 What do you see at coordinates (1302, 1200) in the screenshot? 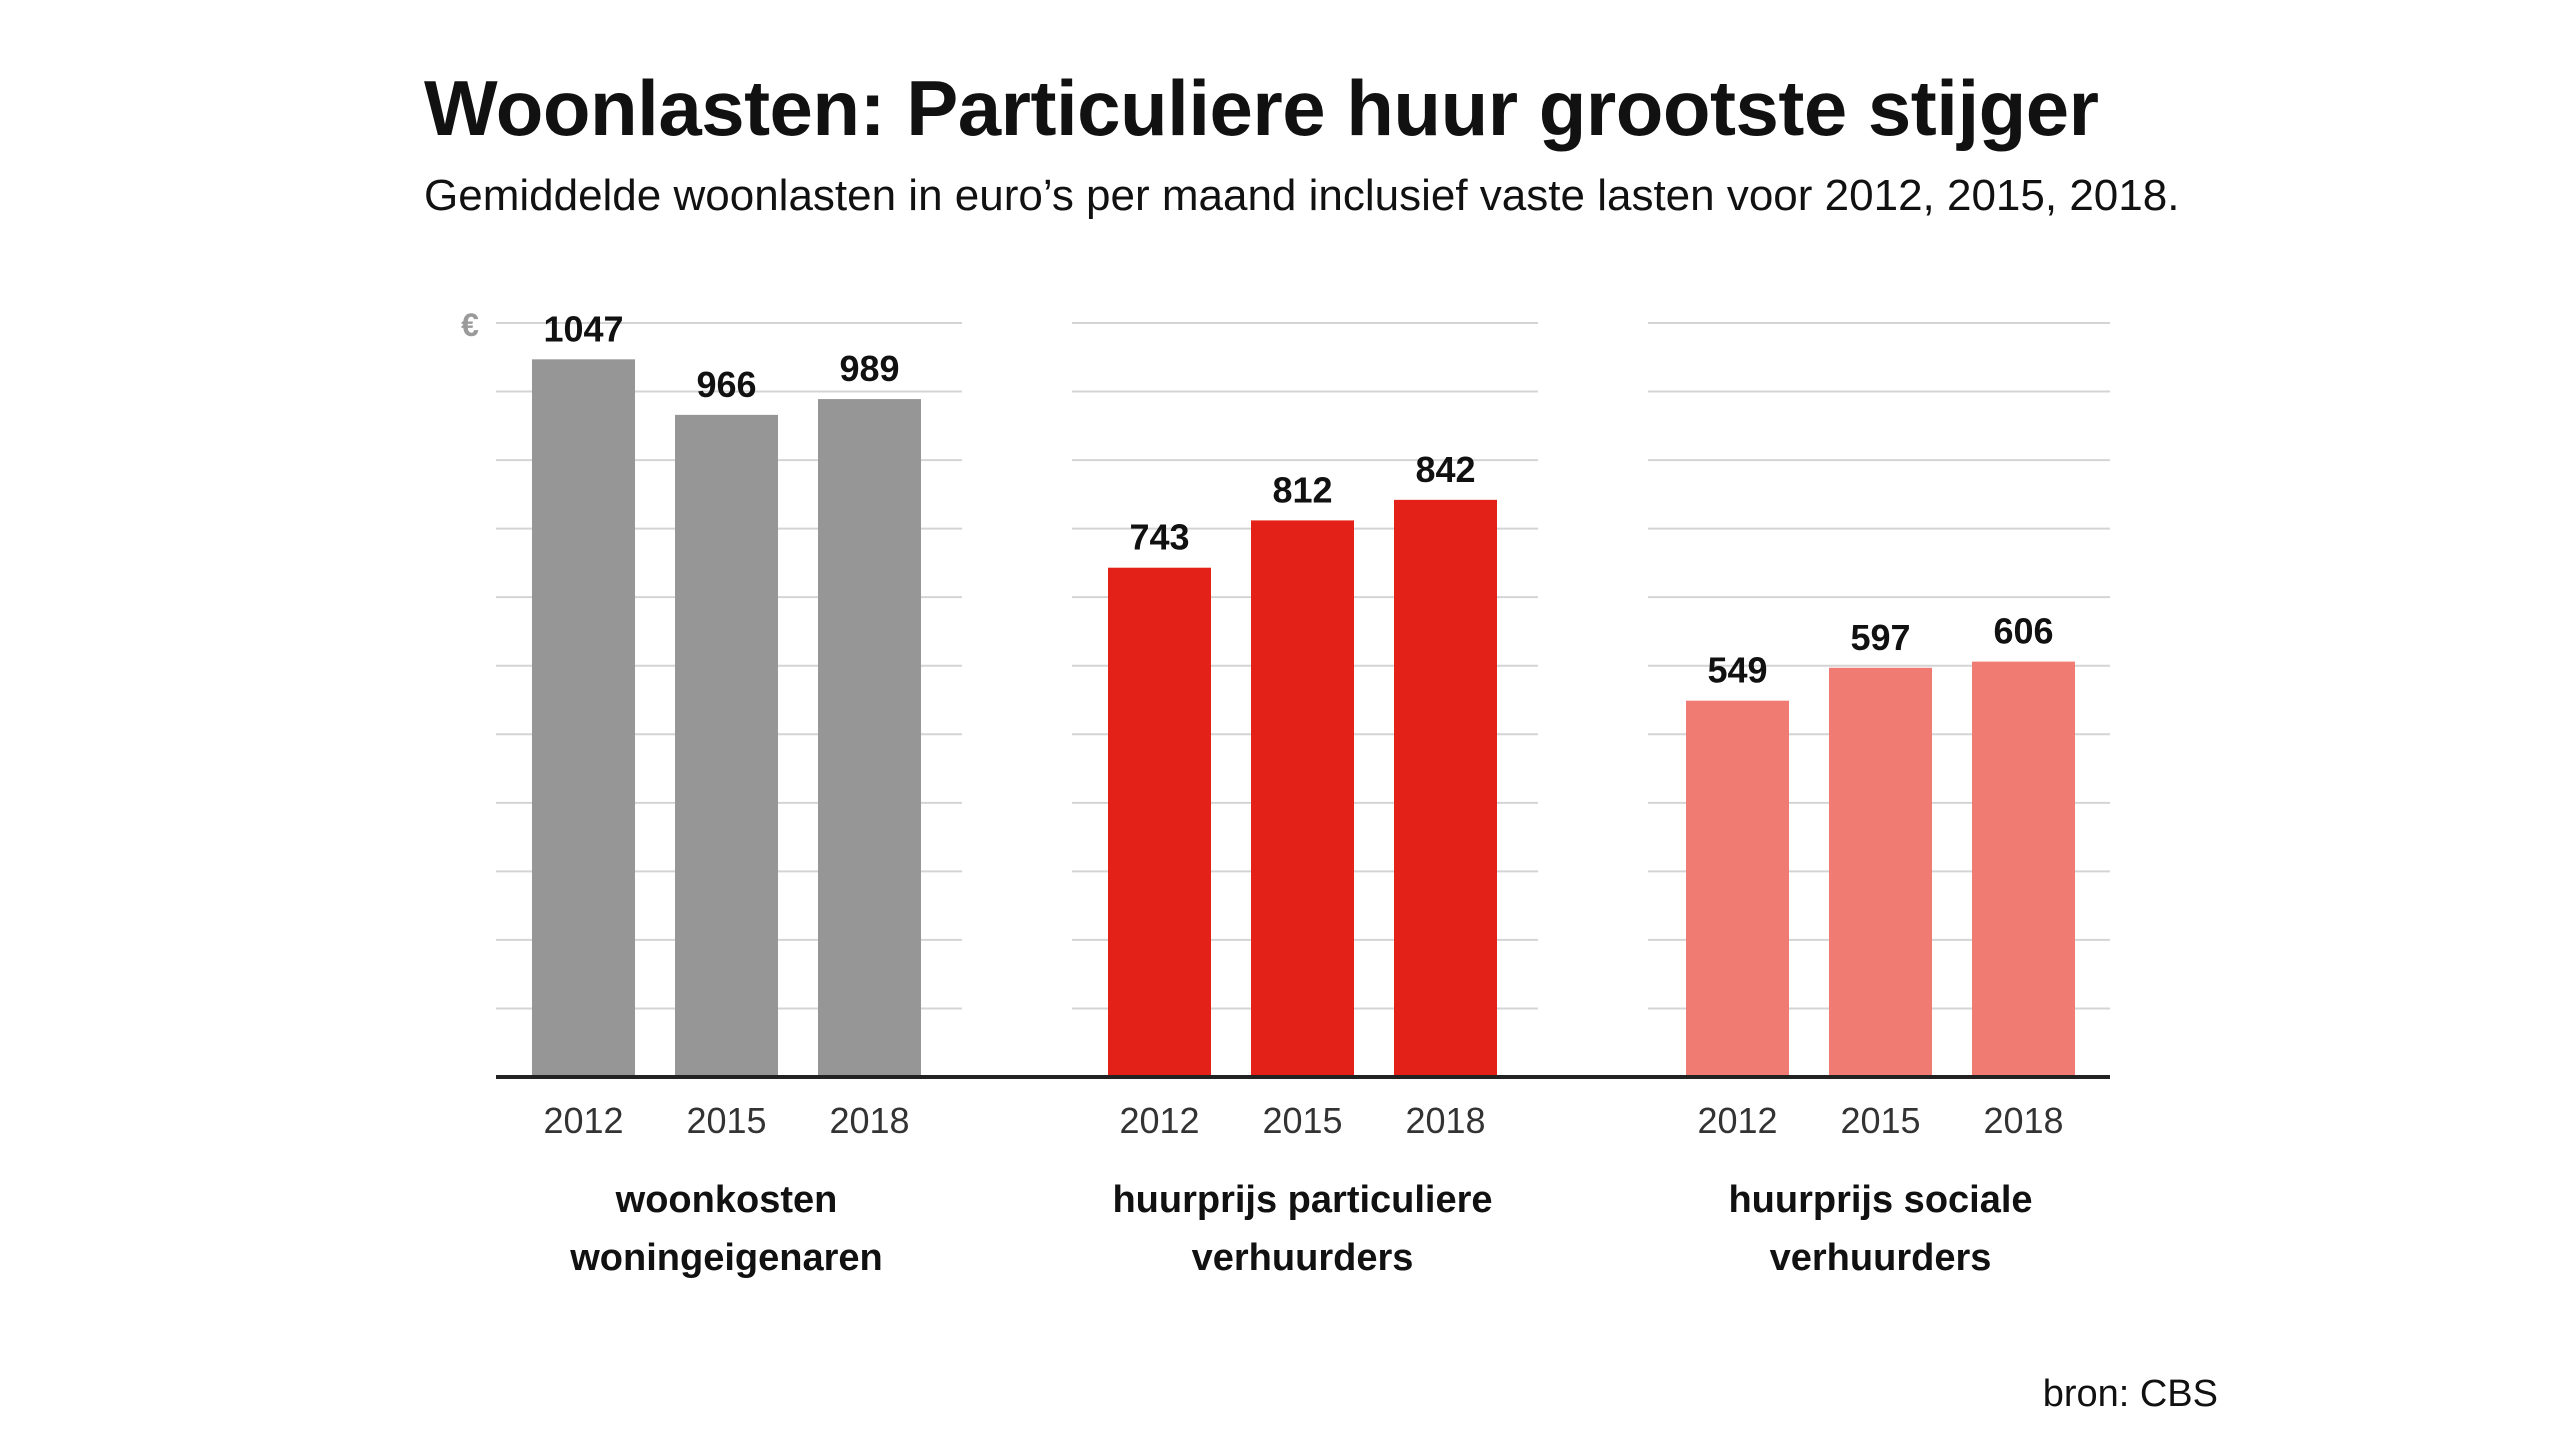
I see `group-label: huurprijs particuliere` at bounding box center [1302, 1200].